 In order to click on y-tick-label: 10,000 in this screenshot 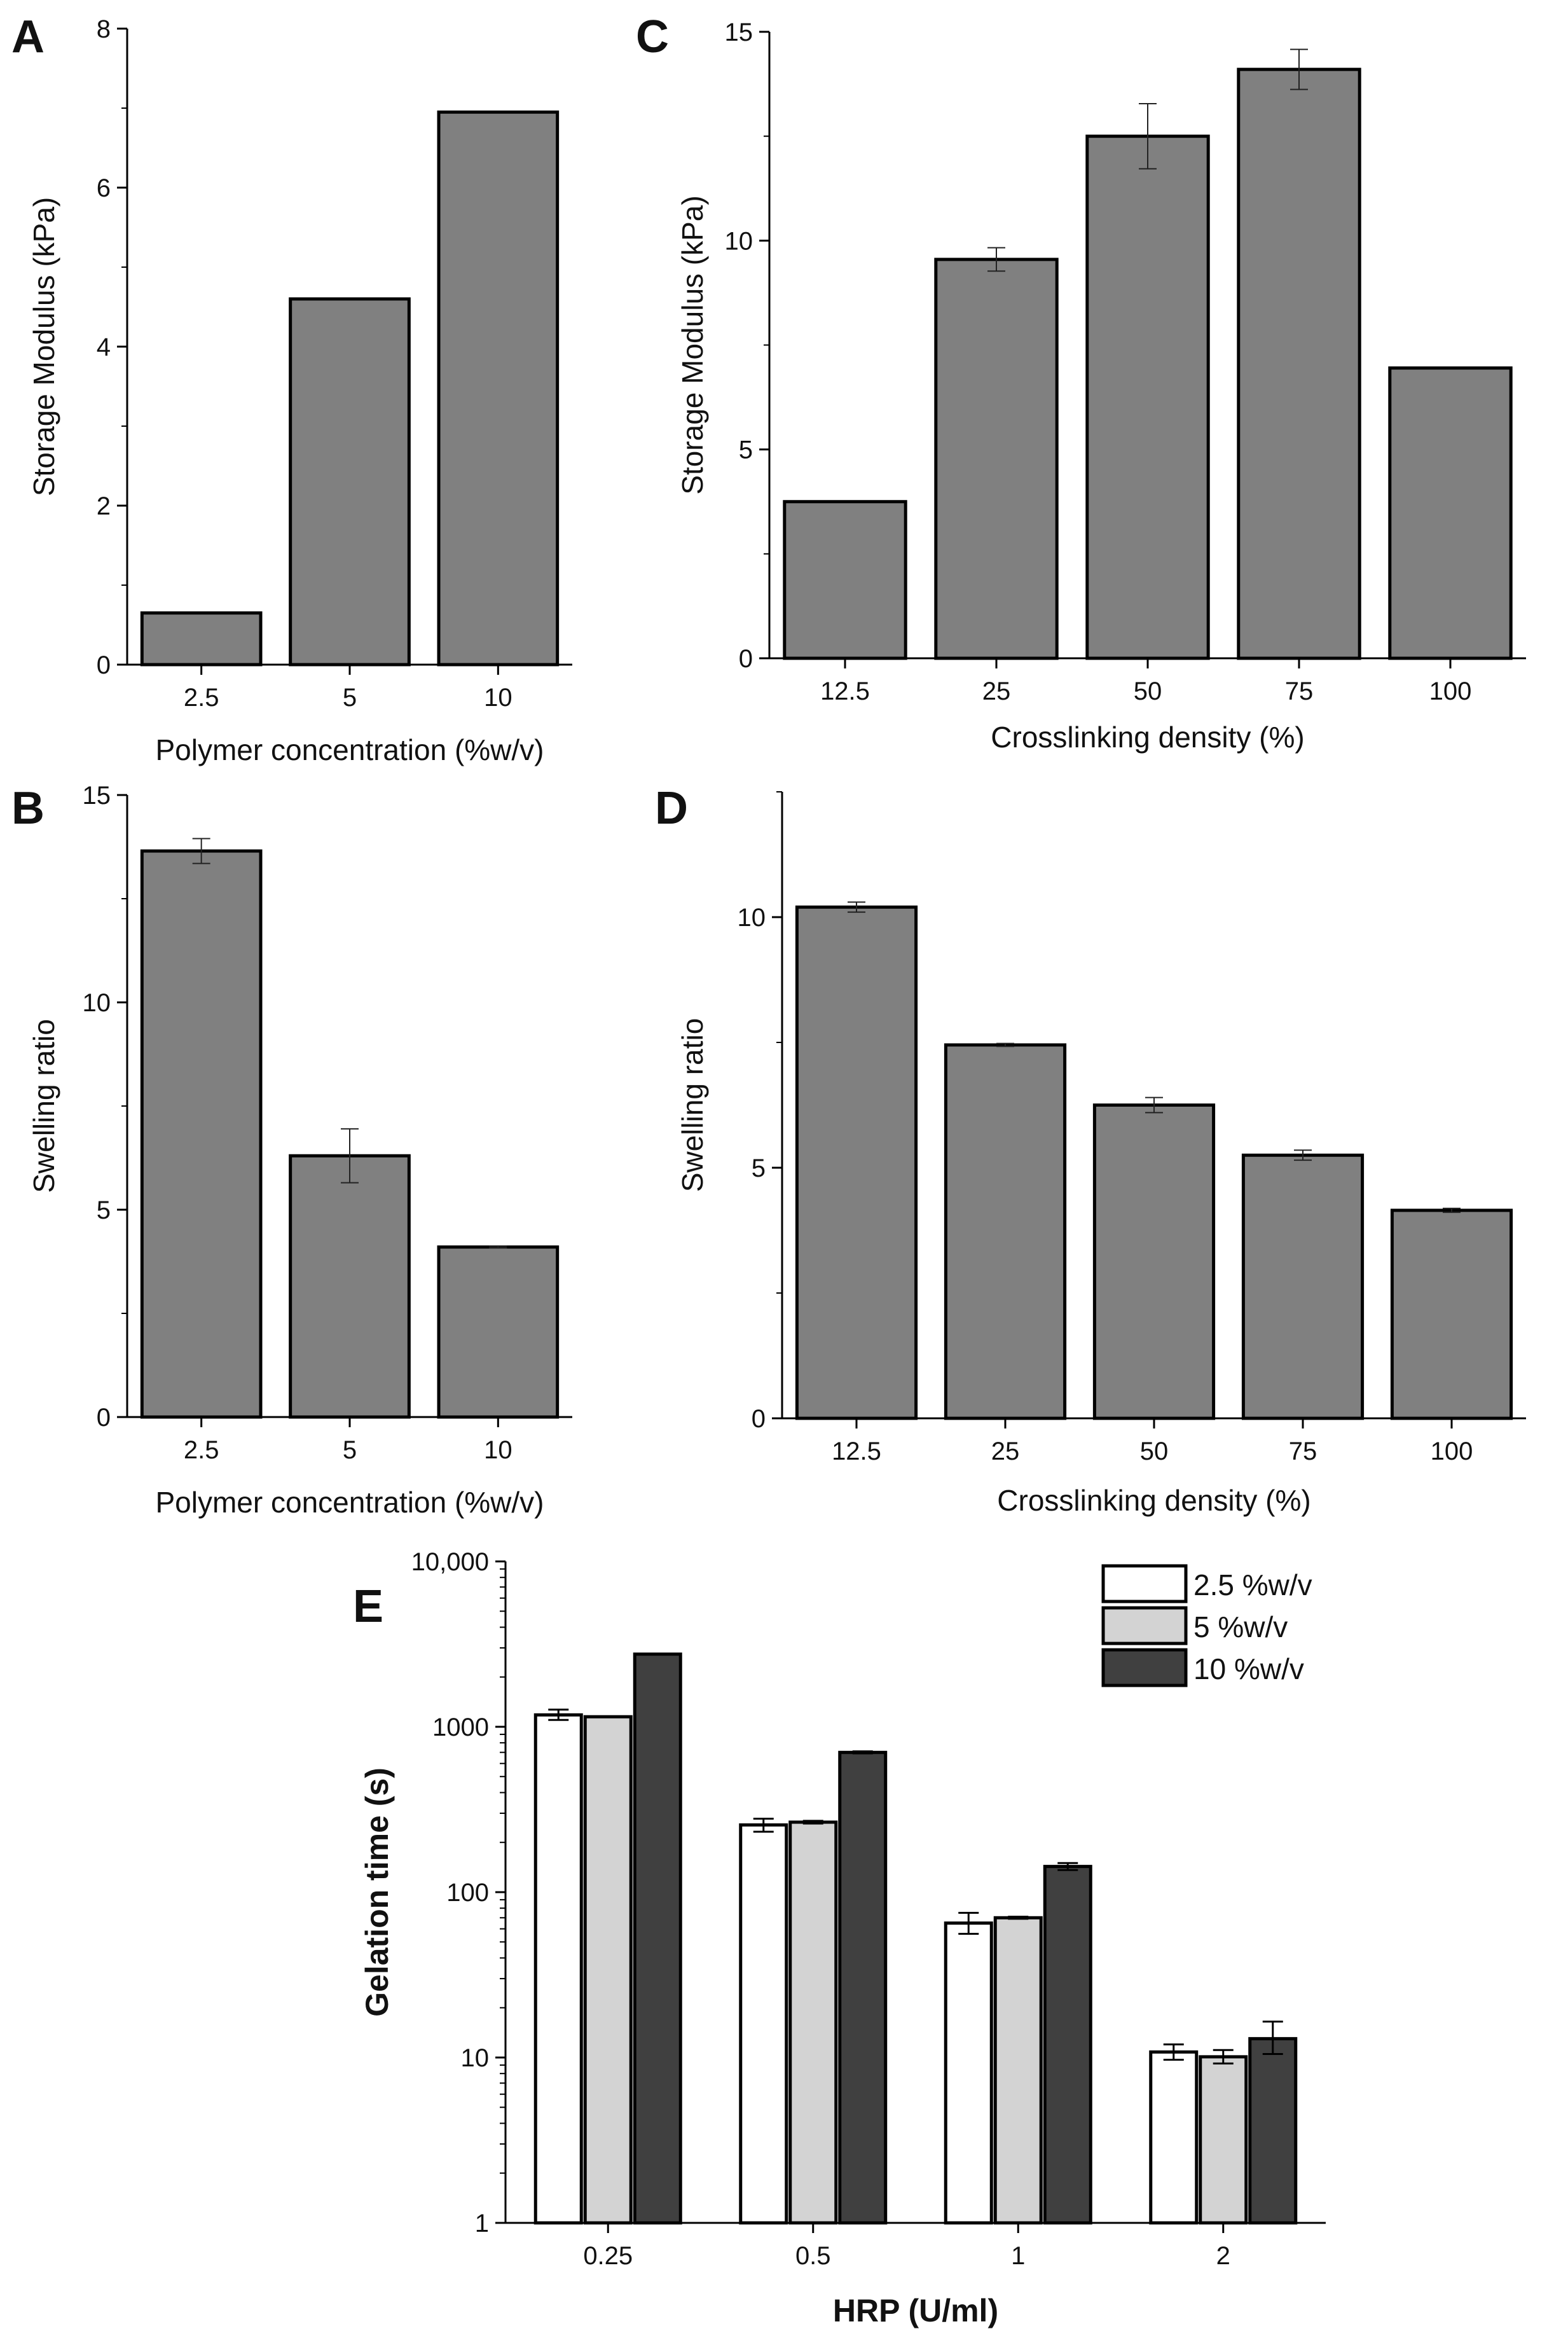, I will do `click(450, 1562)`.